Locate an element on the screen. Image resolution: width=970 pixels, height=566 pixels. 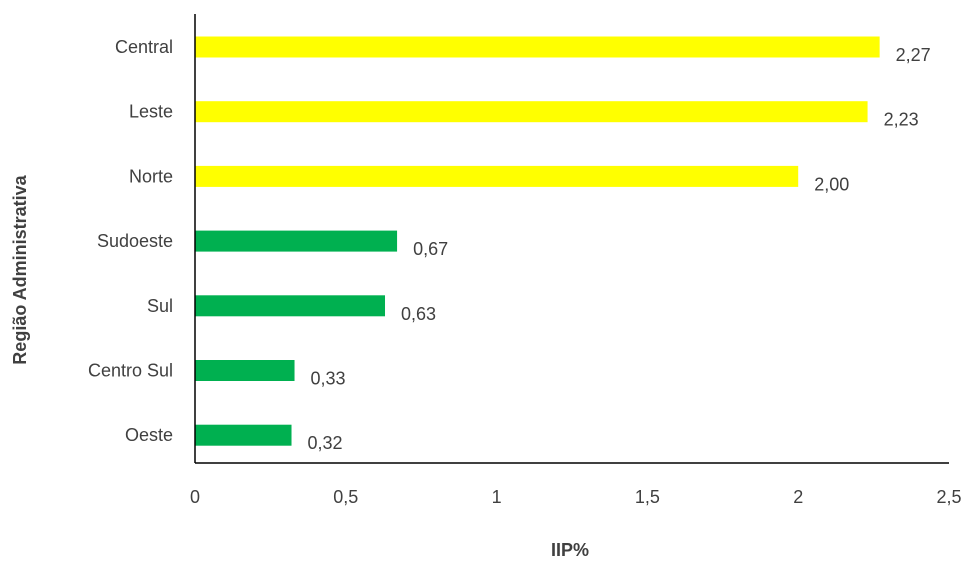
y-axis-title: Região Administrativa is located at coordinates (20, 269).